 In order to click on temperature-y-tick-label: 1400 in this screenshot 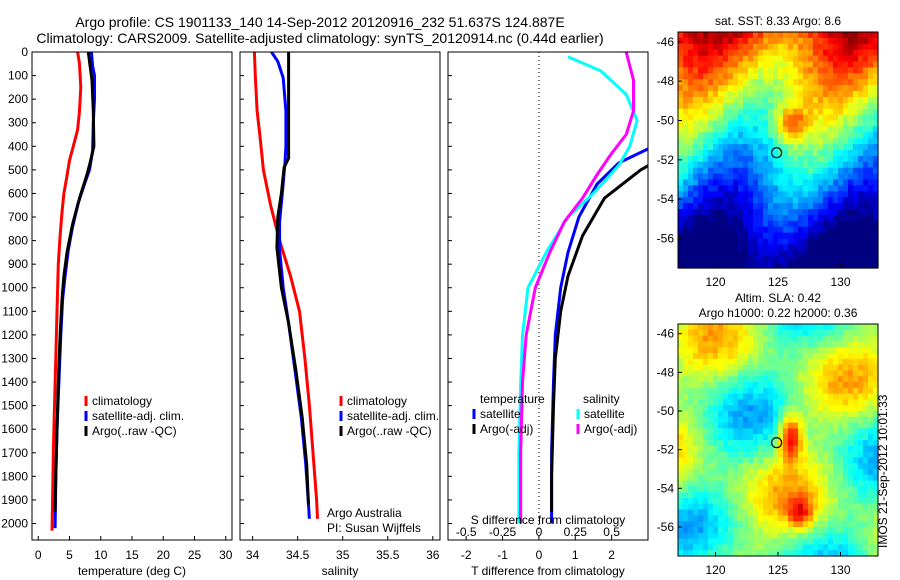, I will do `click(14, 382)`.